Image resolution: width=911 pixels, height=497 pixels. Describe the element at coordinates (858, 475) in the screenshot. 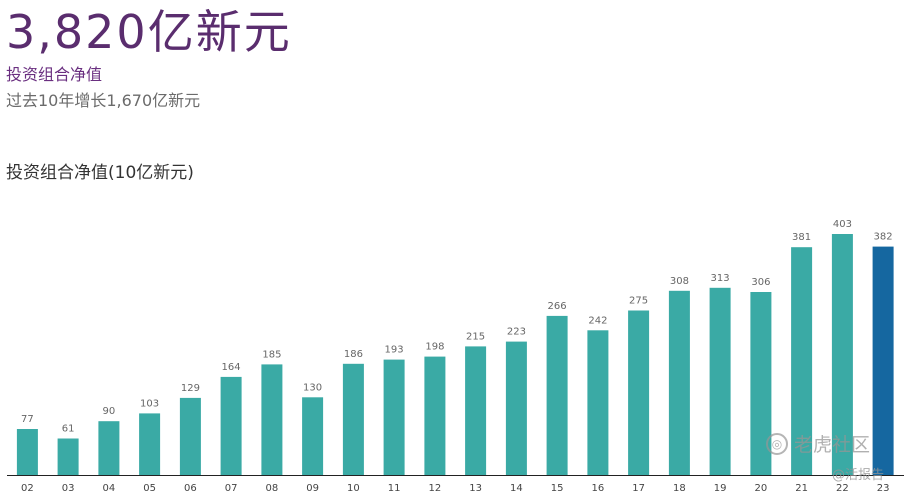

I see `watermark-handle: @活报告` at that location.